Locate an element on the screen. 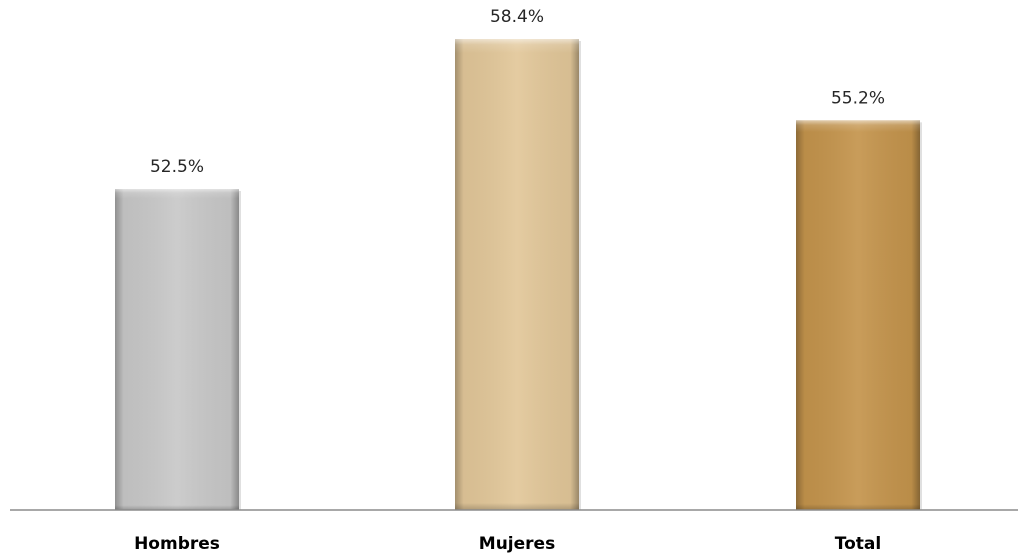  data-label-total: 55.2% is located at coordinates (858, 98).